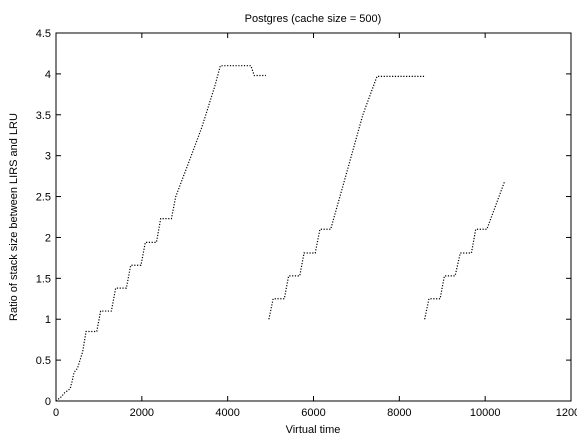  Describe the element at coordinates (142, 413) in the screenshot. I see `x-tick-label: 2000` at that location.